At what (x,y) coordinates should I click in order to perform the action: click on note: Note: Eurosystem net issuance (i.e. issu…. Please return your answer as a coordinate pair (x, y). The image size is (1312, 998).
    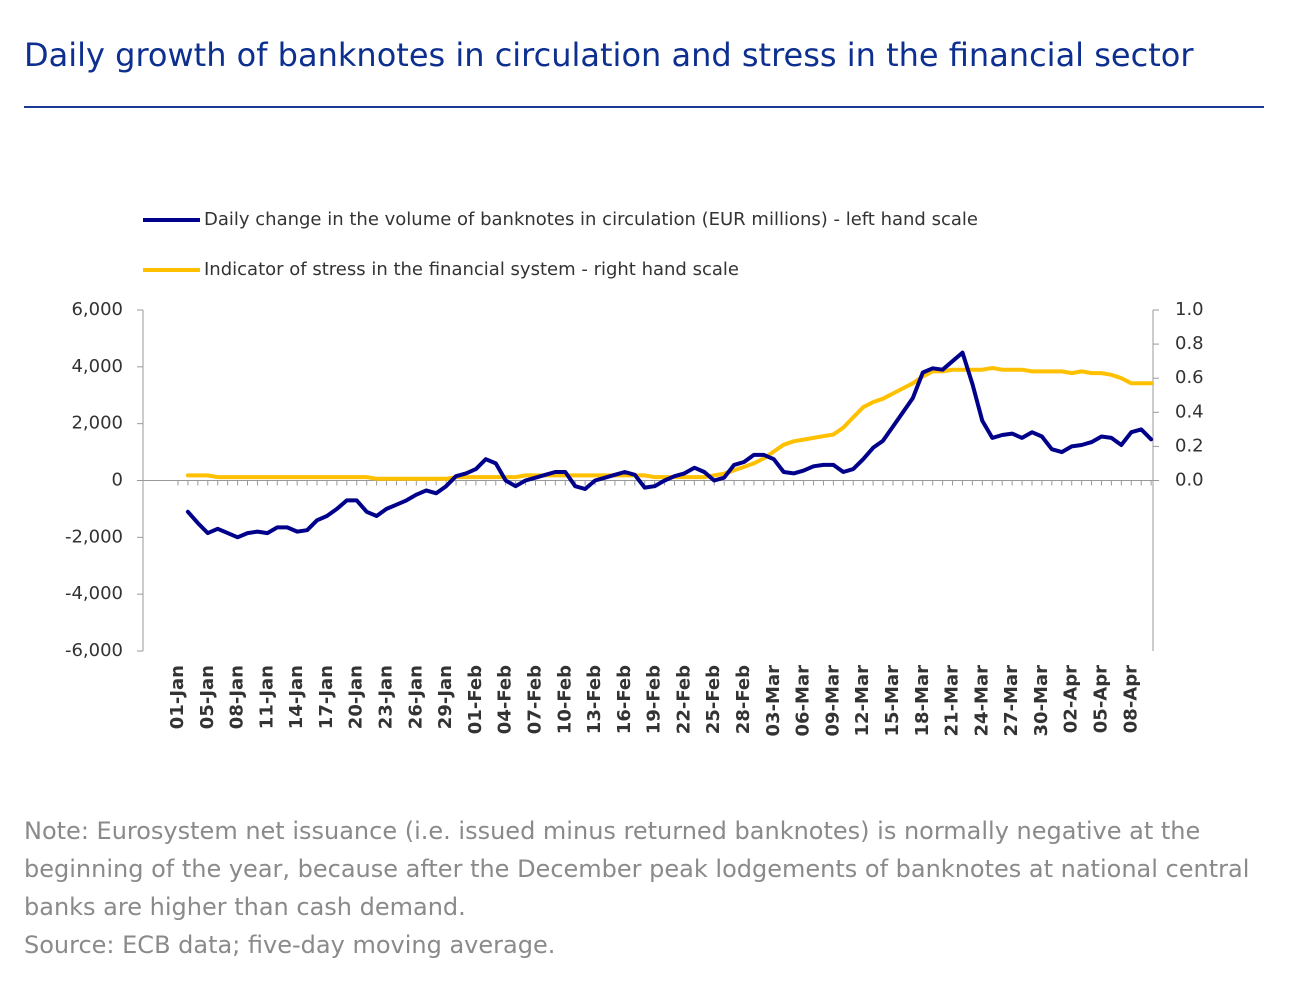
    Looking at the image, I should click on (637, 869).